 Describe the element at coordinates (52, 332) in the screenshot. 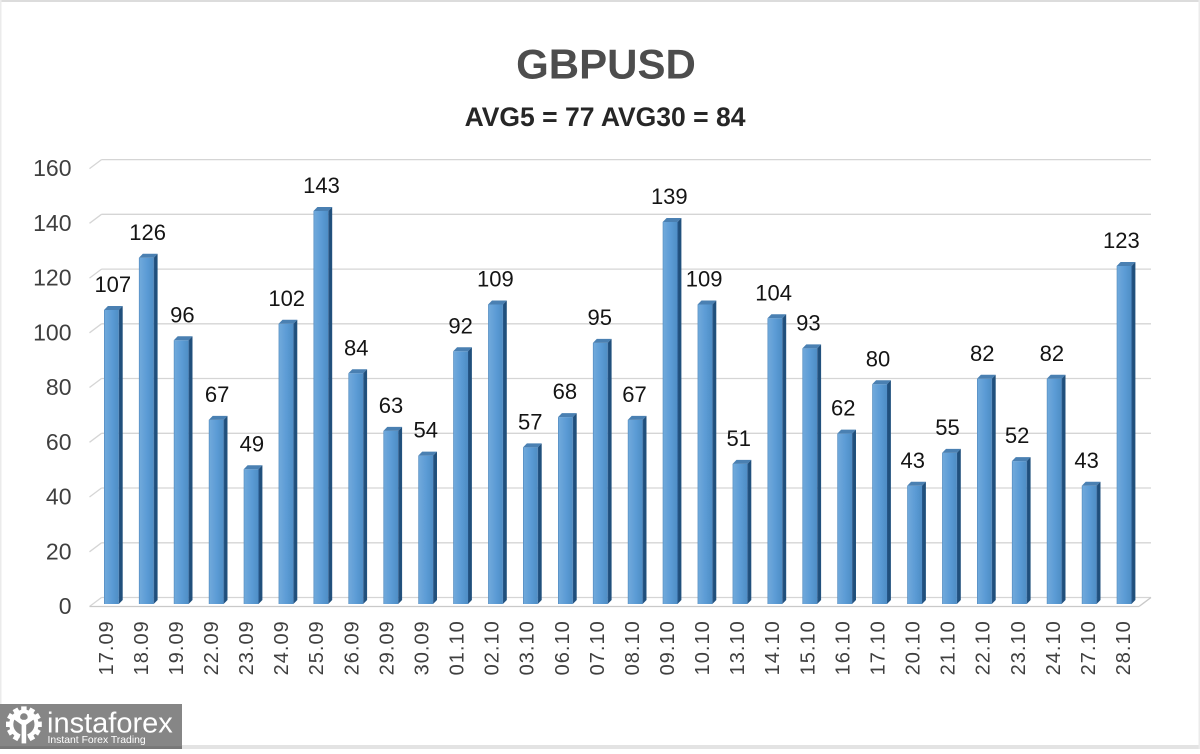

I see `svg-text: 100` at that location.